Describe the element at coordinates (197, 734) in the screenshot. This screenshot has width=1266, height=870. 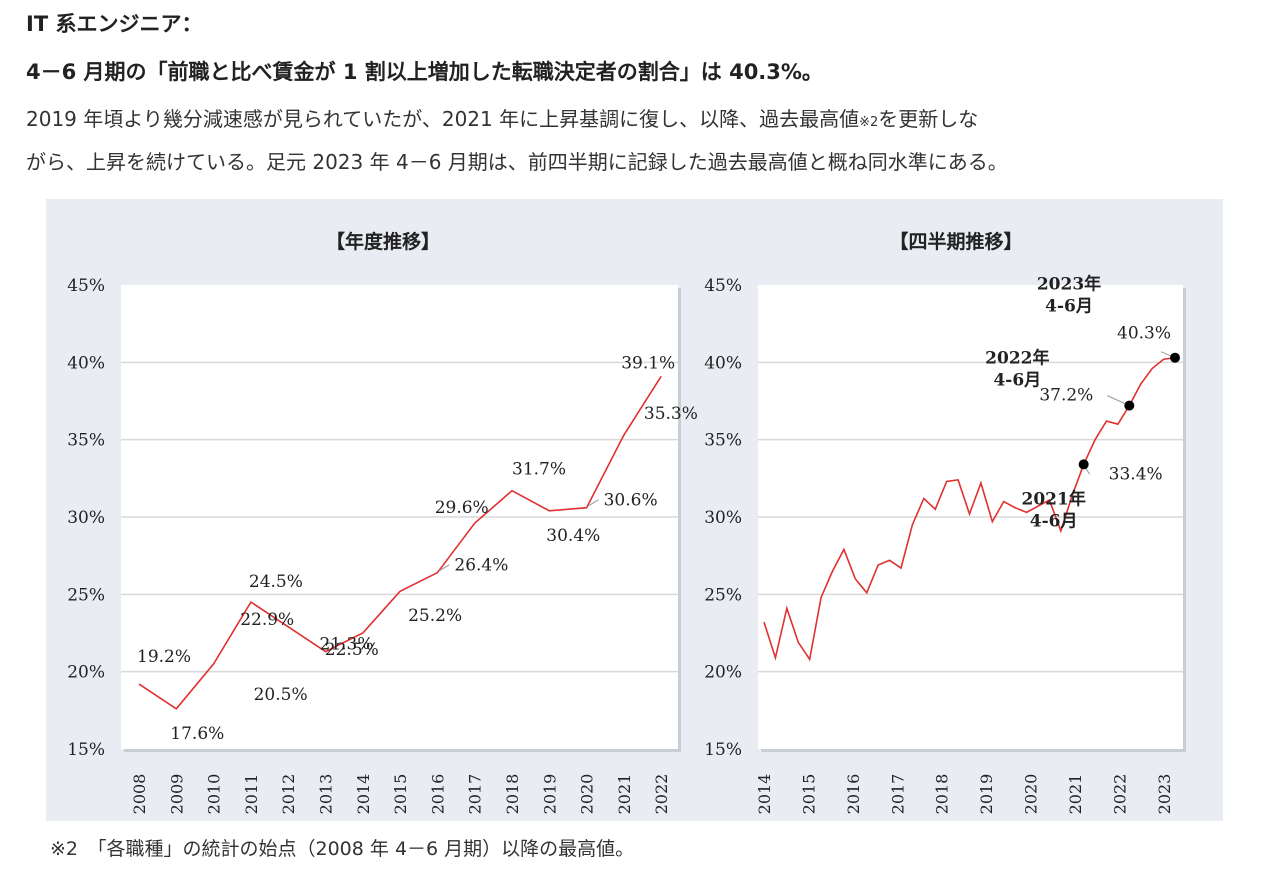
I see `data-label: 17.6%` at that location.